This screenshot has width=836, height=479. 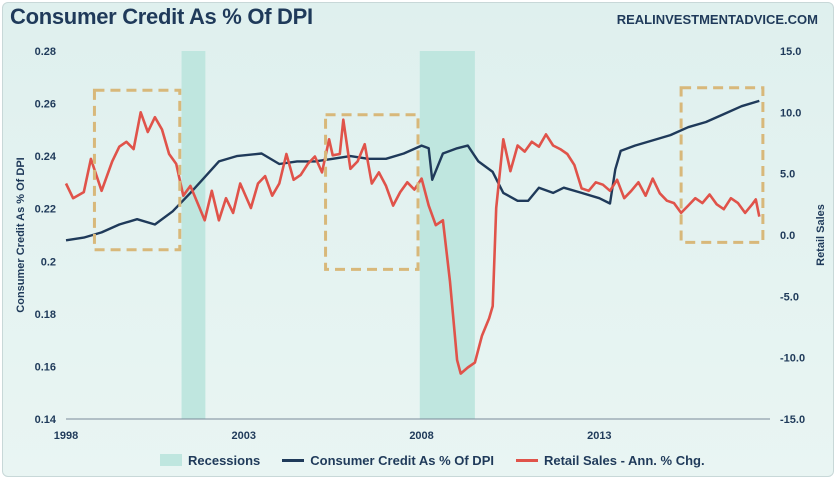 What do you see at coordinates (717, 19) in the screenshot?
I see `brand-watermark: REALINVESTMENTADVICE.COM` at bounding box center [717, 19].